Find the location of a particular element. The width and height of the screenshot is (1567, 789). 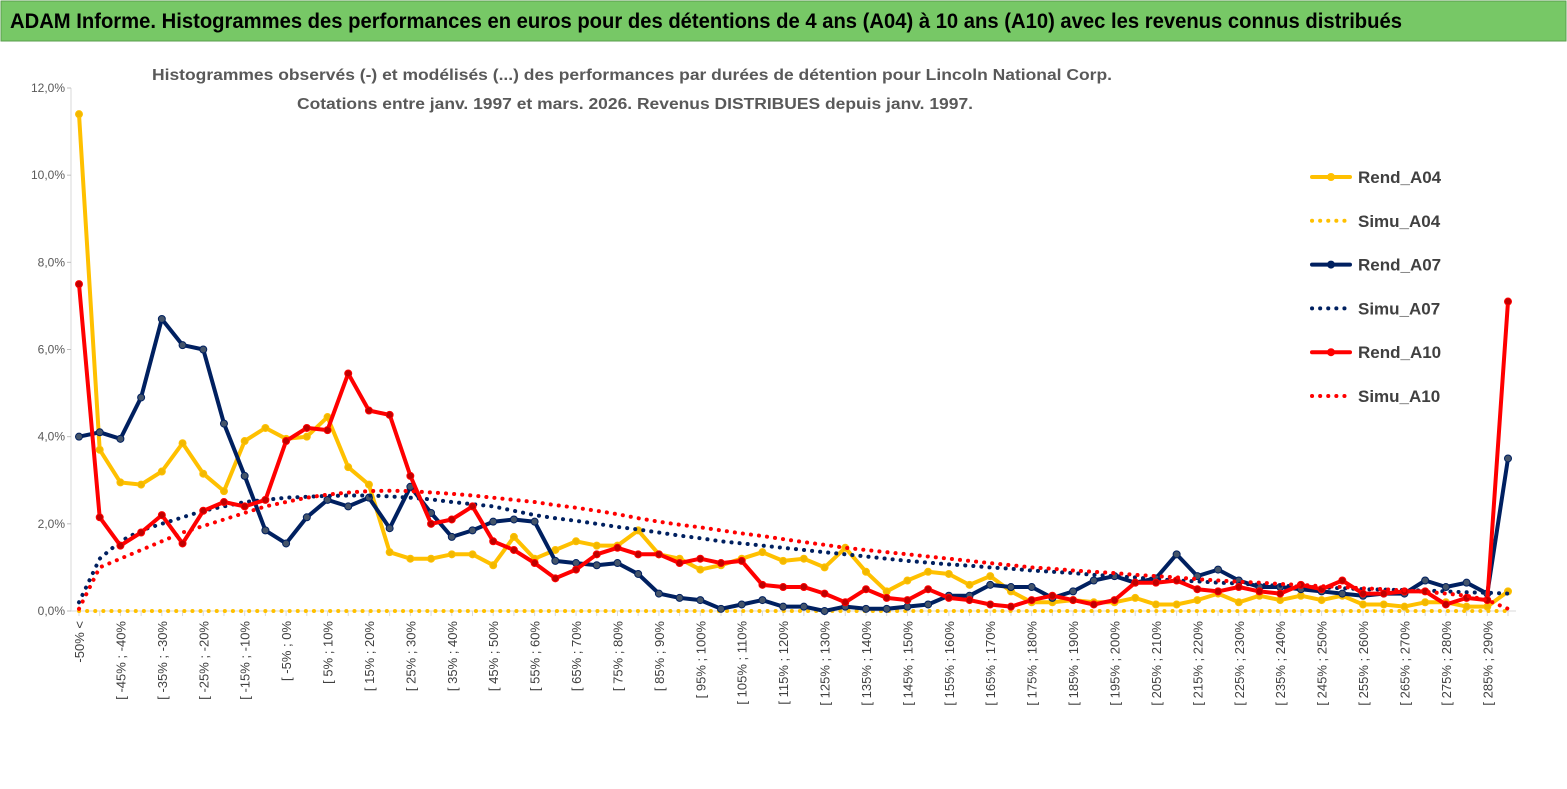

y-tick-label: 6,0% is located at coordinates (52, 350).